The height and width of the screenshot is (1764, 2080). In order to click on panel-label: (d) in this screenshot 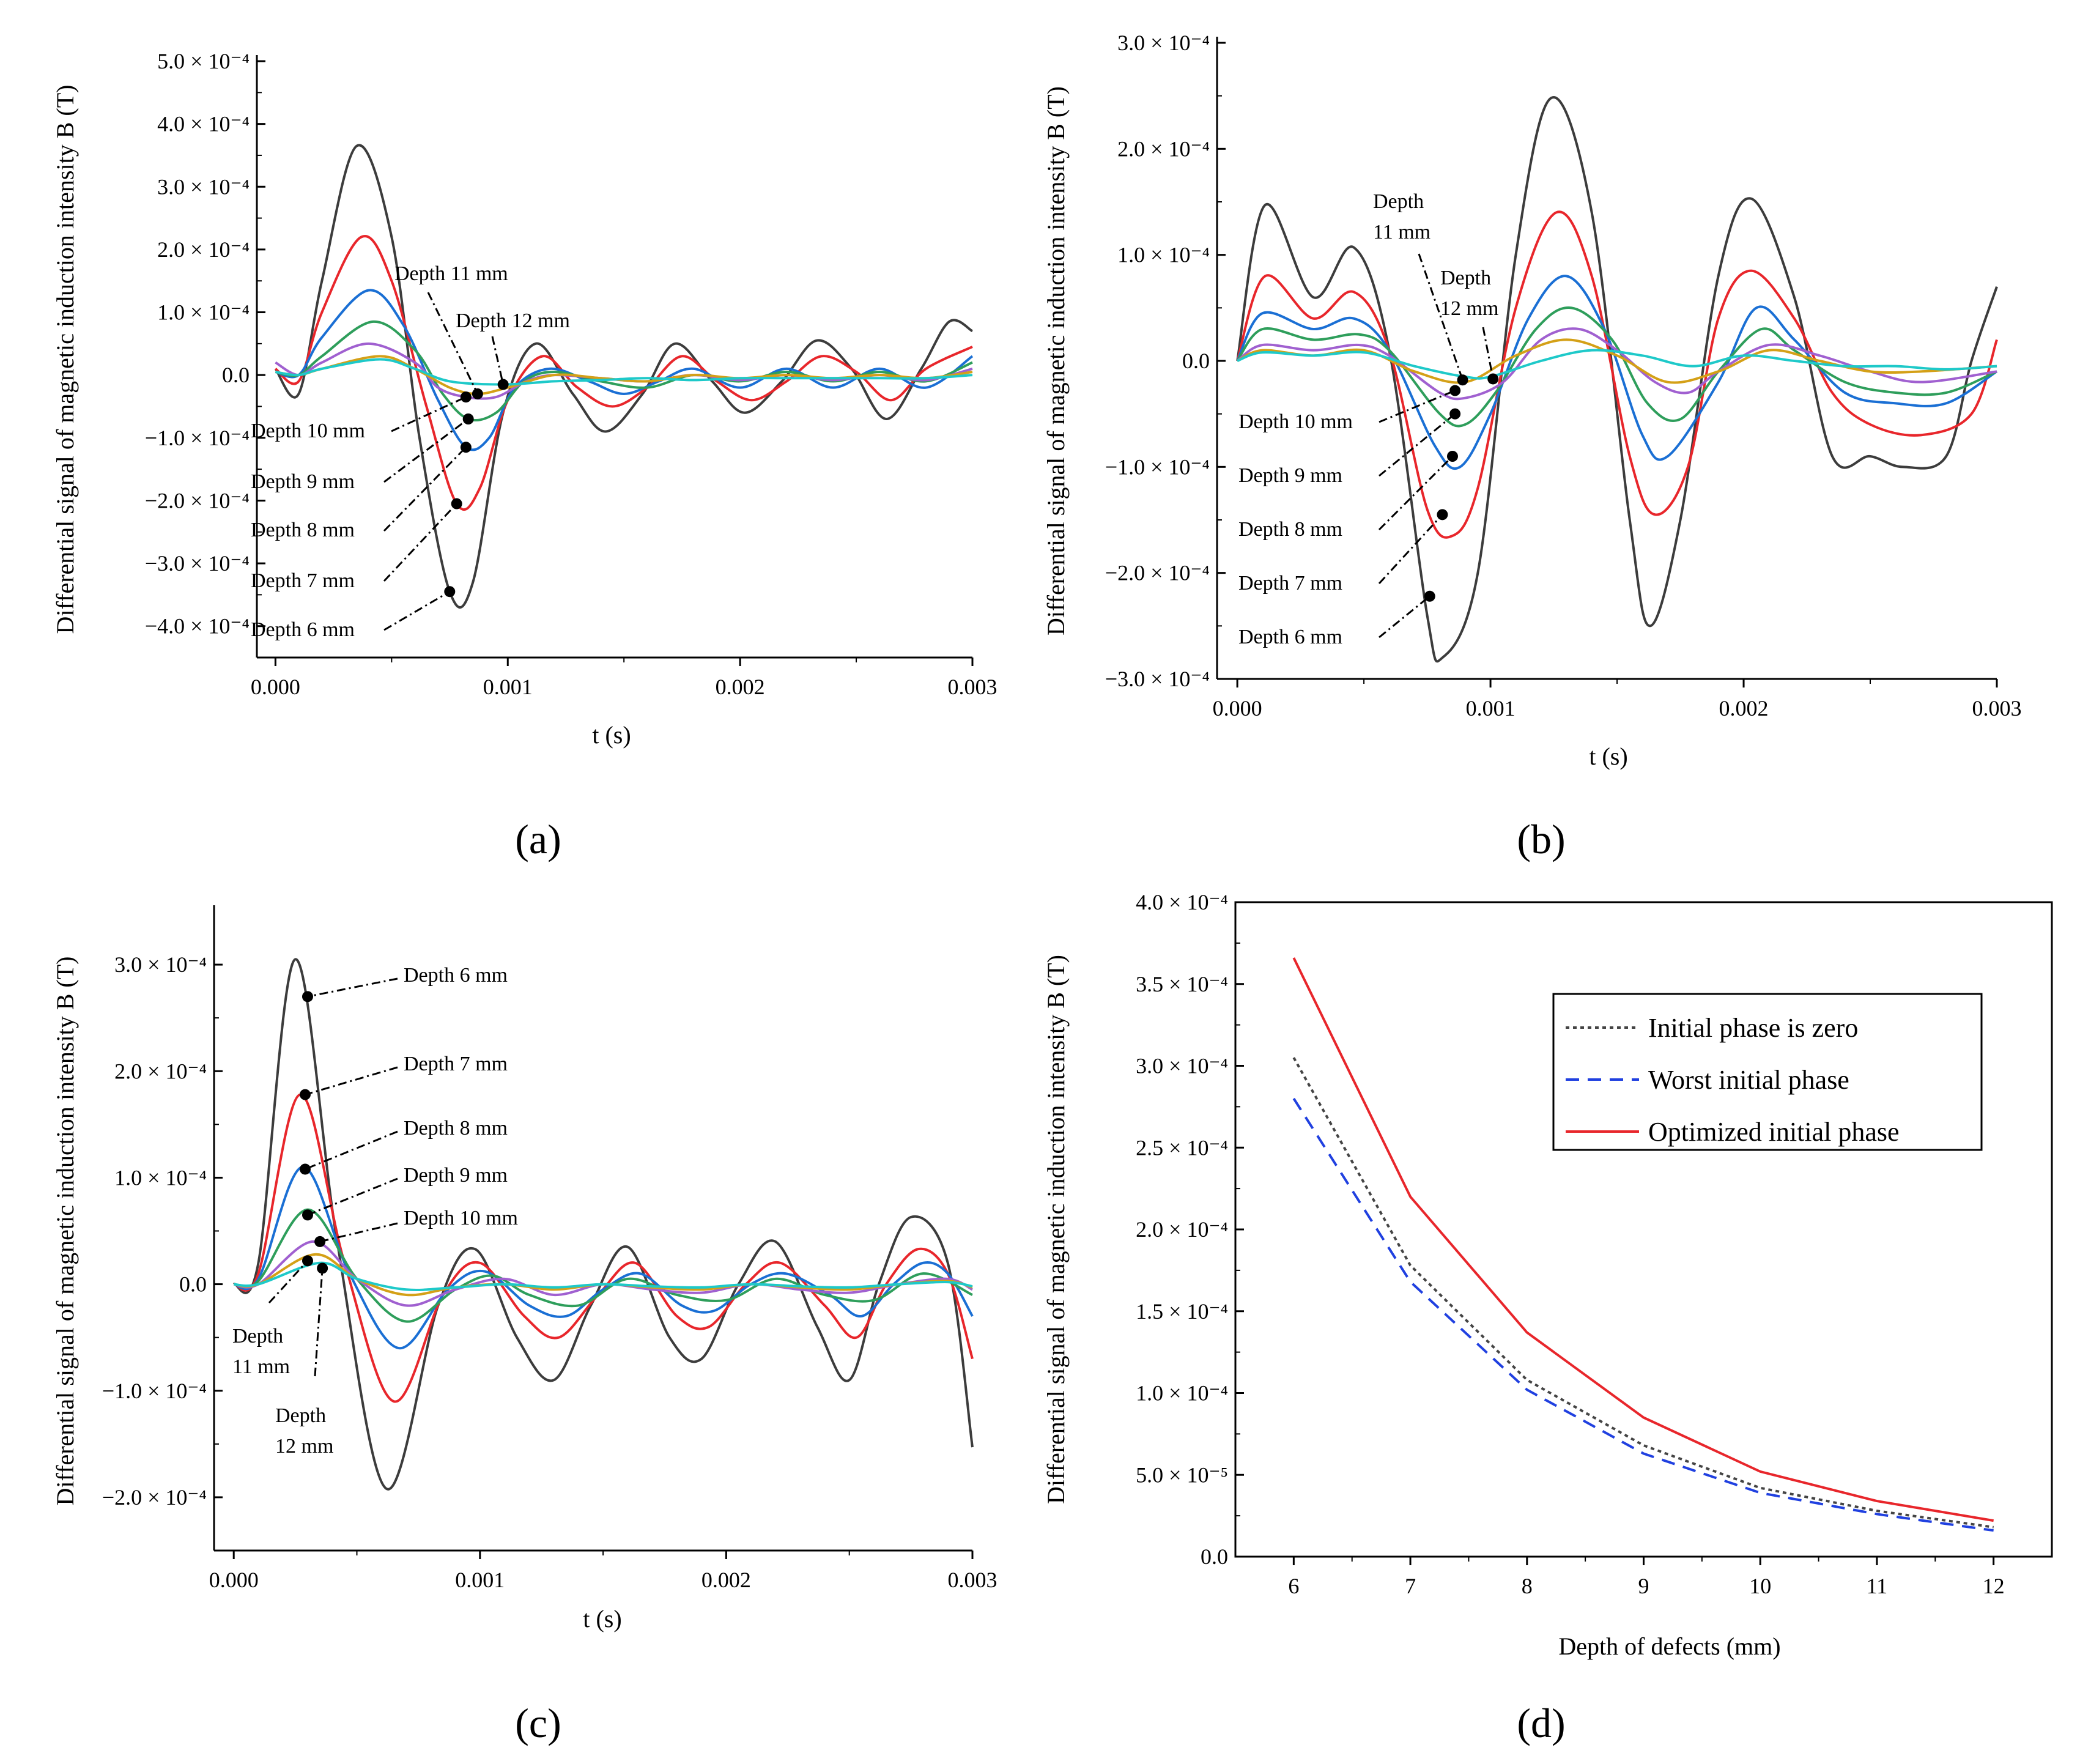, I will do `click(1541, 1723)`.